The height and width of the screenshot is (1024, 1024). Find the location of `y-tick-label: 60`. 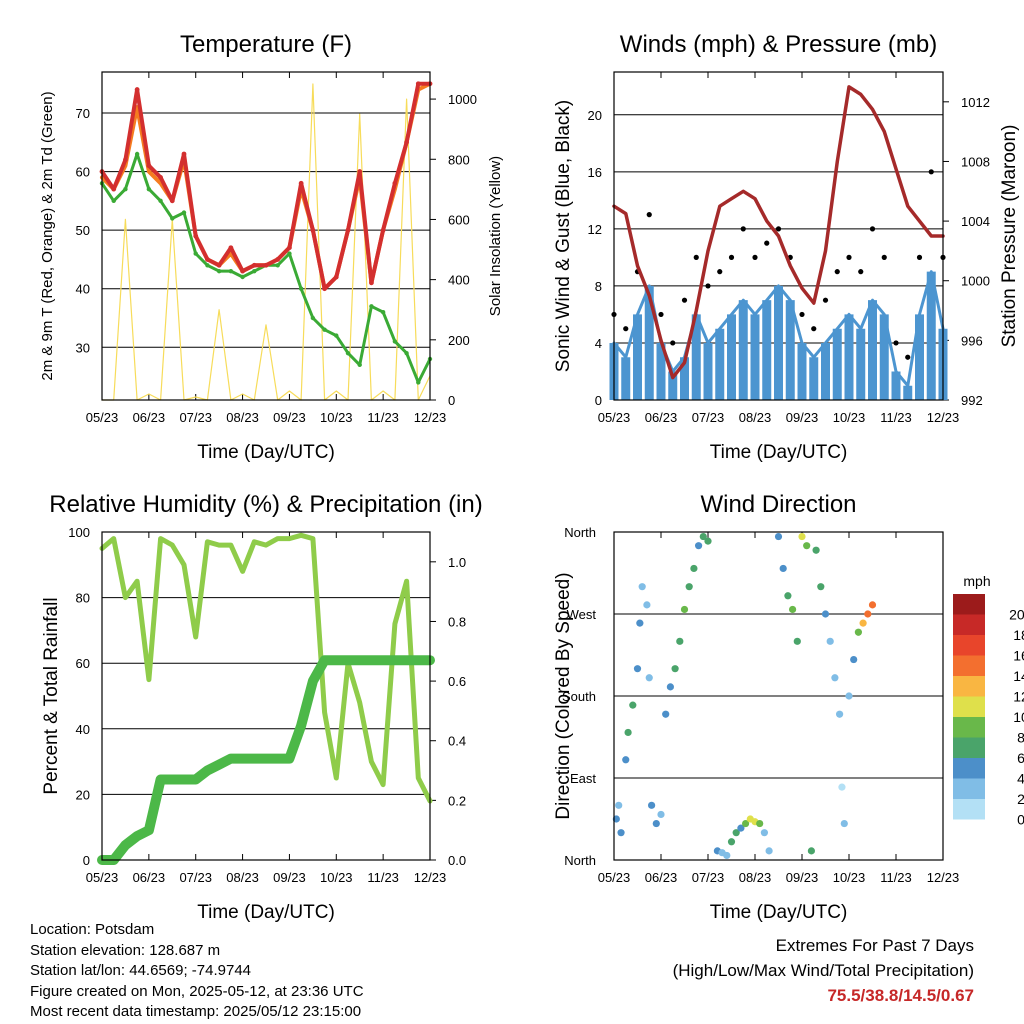

y-tick-label: 60 is located at coordinates (83, 663).